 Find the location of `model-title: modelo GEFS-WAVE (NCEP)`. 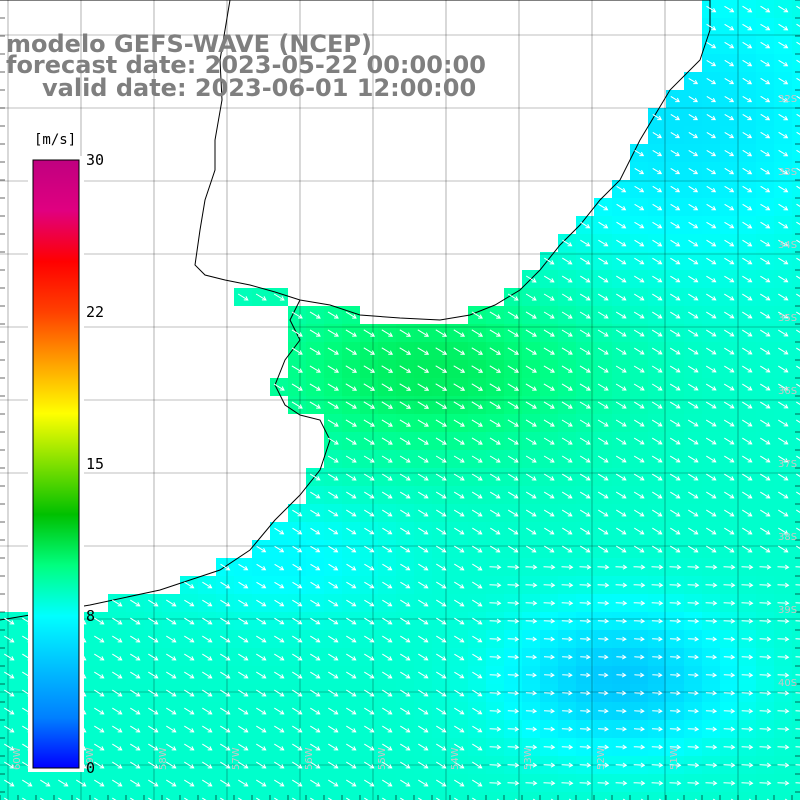

model-title: modelo GEFS-WAVE (NCEP) is located at coordinates (189, 44).